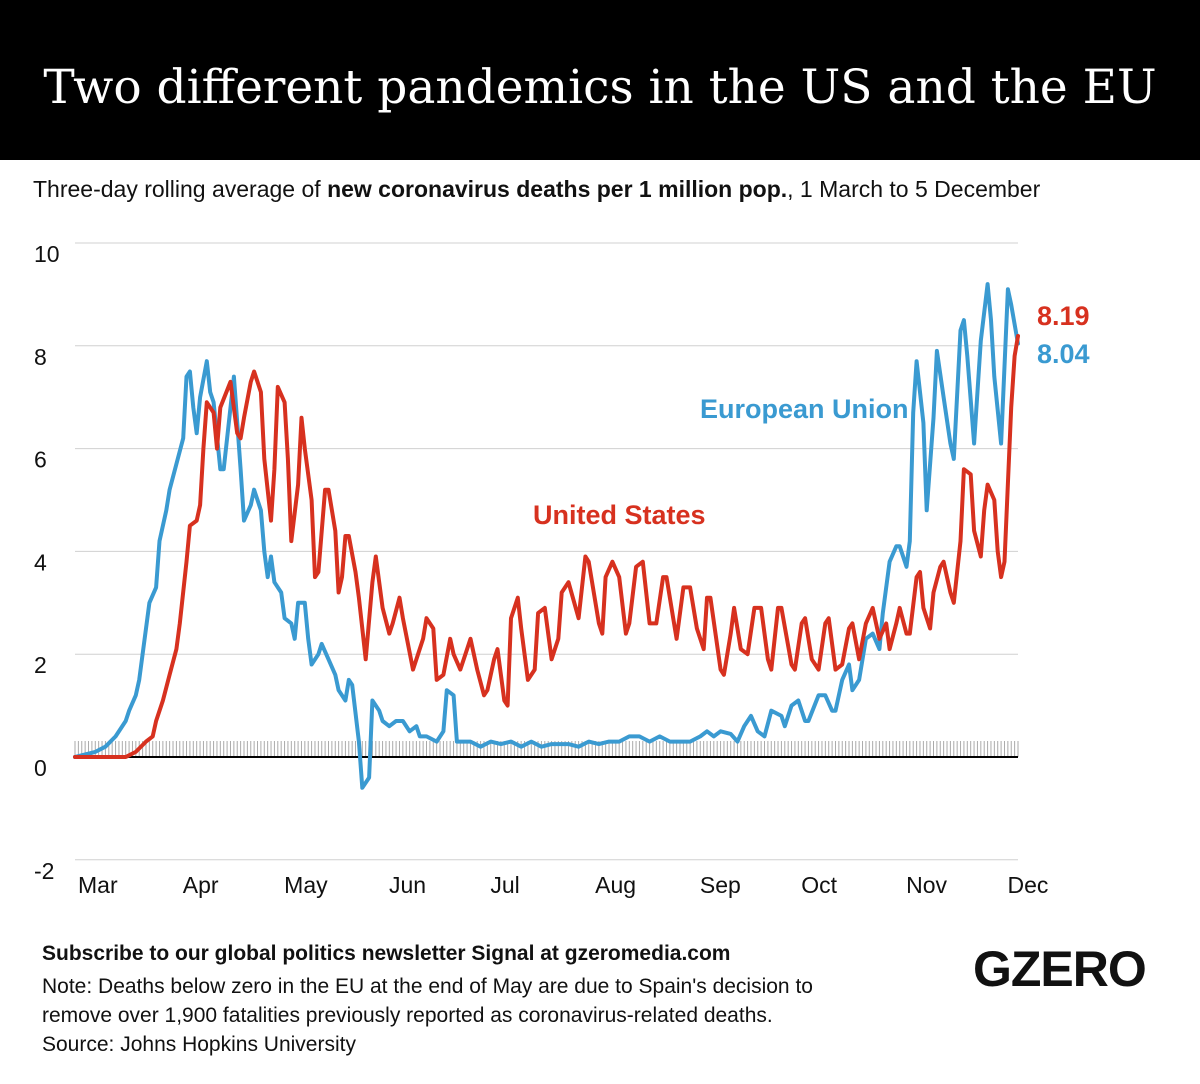 This screenshot has width=1200, height=1084. Describe the element at coordinates (40, 665) in the screenshot. I see `y-tick-label: 2` at that location.